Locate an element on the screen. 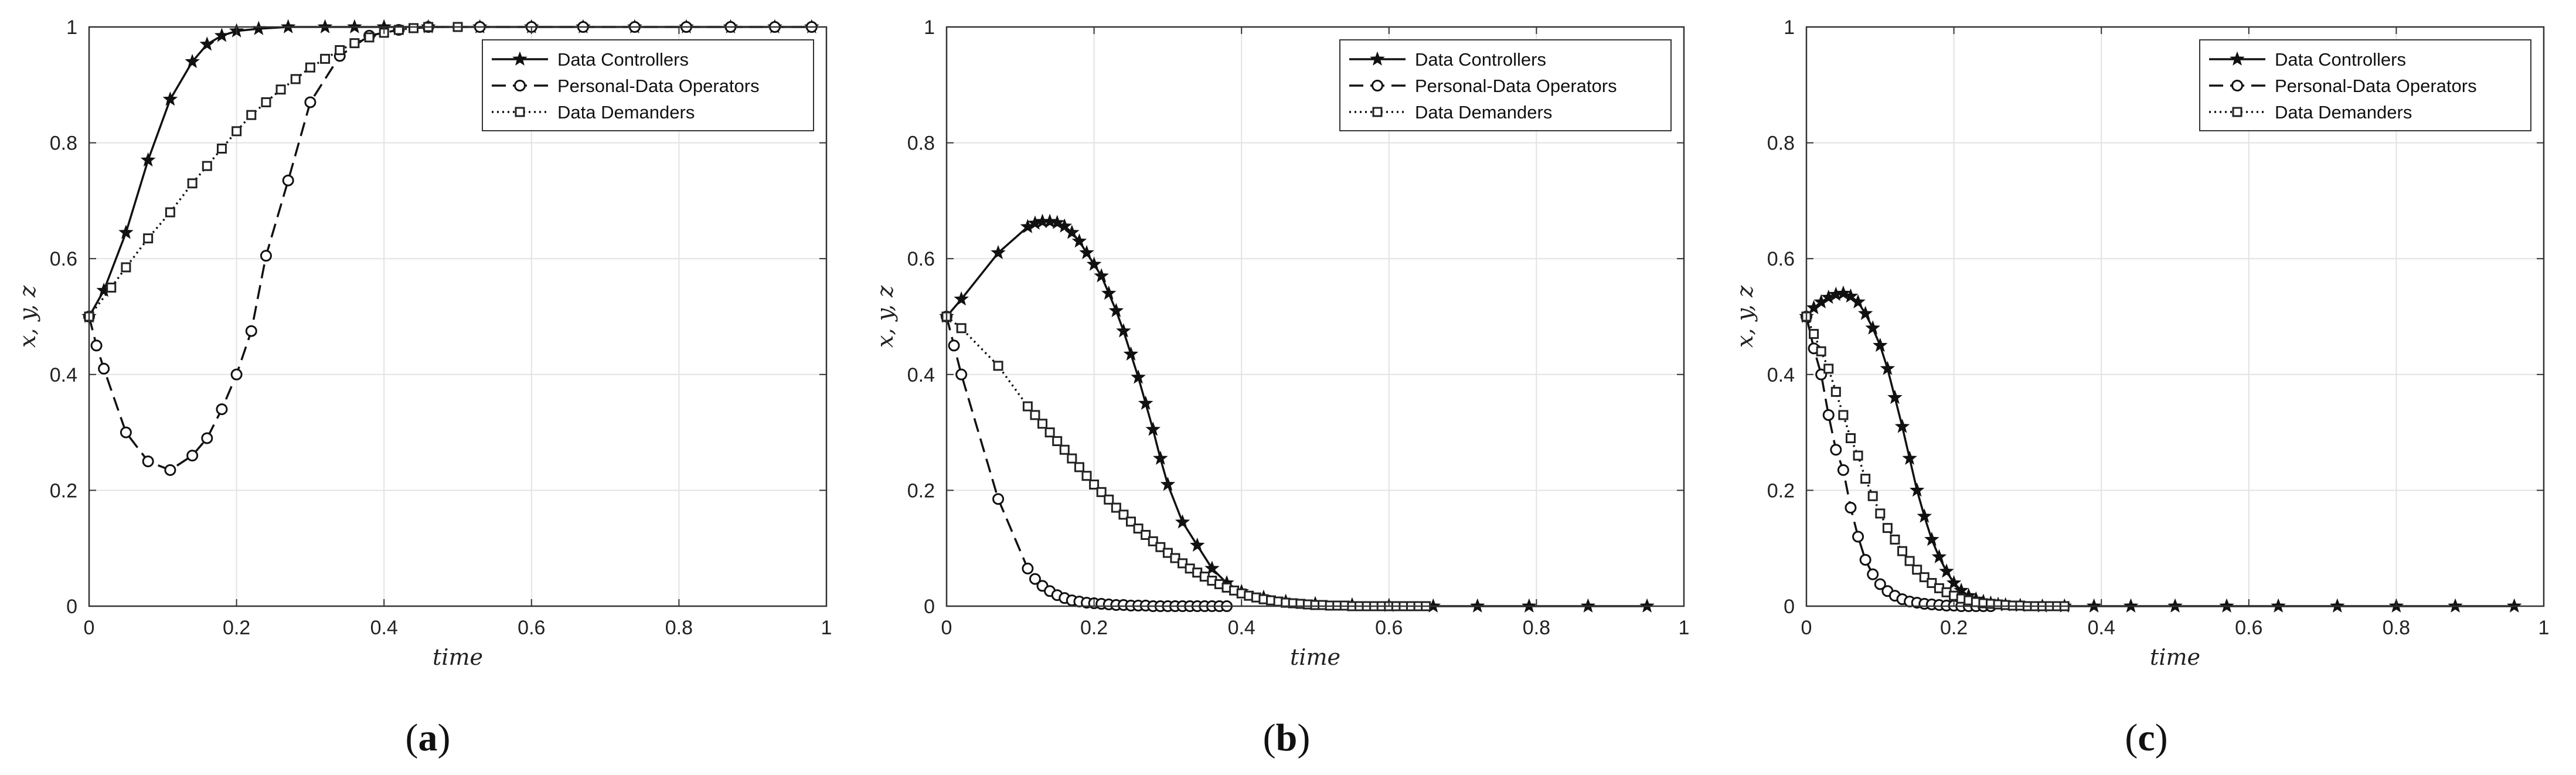 The image size is (2576, 775). x-tick-label: 0 is located at coordinates (89, 628).